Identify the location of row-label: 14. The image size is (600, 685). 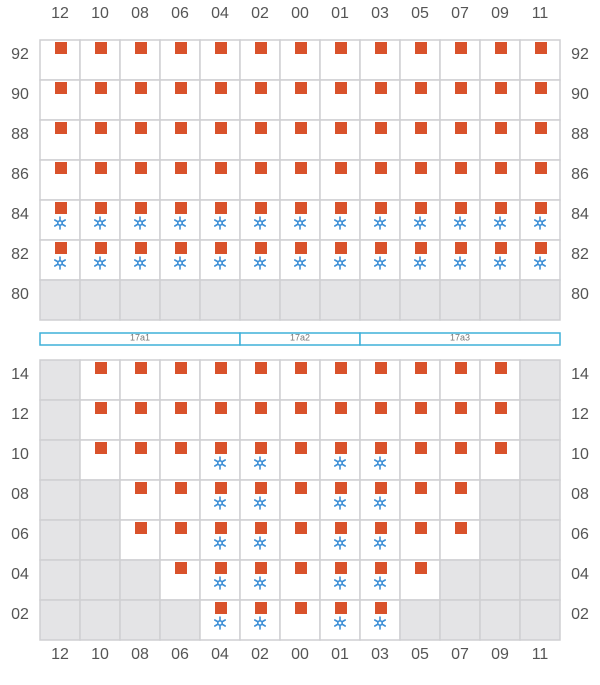
(20, 374).